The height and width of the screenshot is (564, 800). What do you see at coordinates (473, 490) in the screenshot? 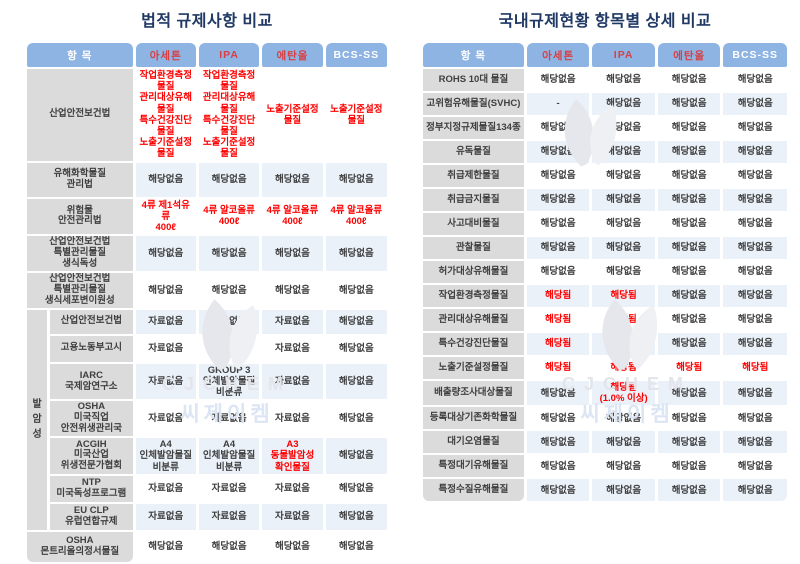
I see `row-label: 특정수질유해물질` at bounding box center [473, 490].